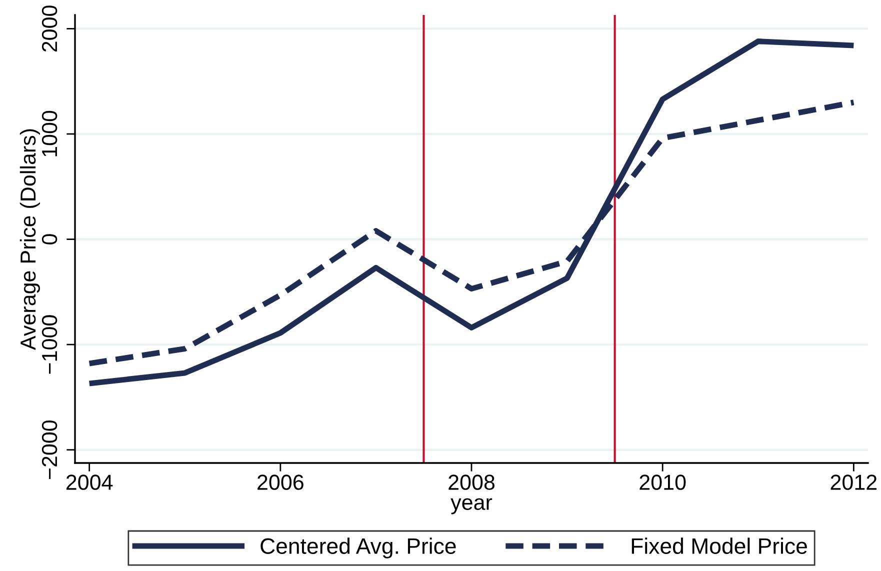 Image resolution: width=881 pixels, height=571 pixels. What do you see at coordinates (50, 344) in the screenshot?
I see `y-tick-label: −1000` at bounding box center [50, 344].